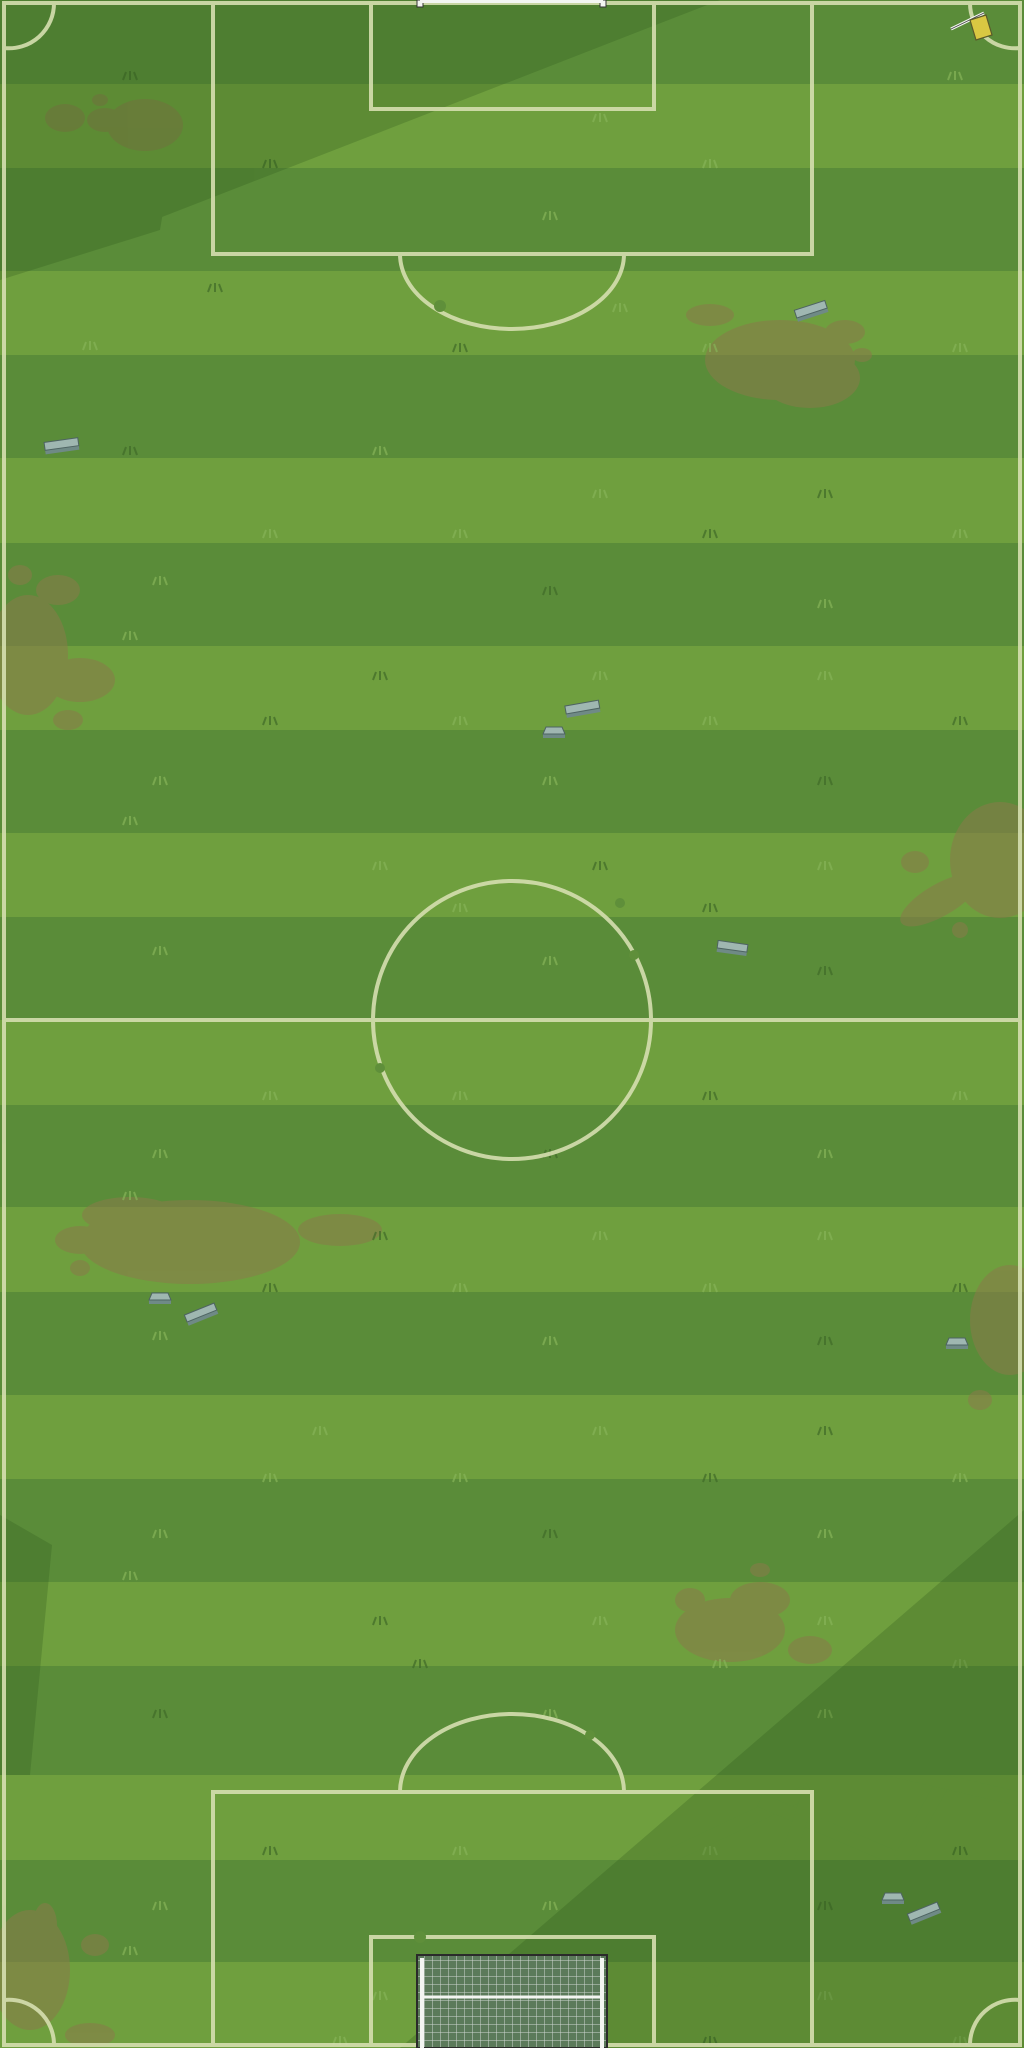 Image resolution: width=1024 pixels, height=2048 pixels. I want to click on goal-top, so click(511, 4).